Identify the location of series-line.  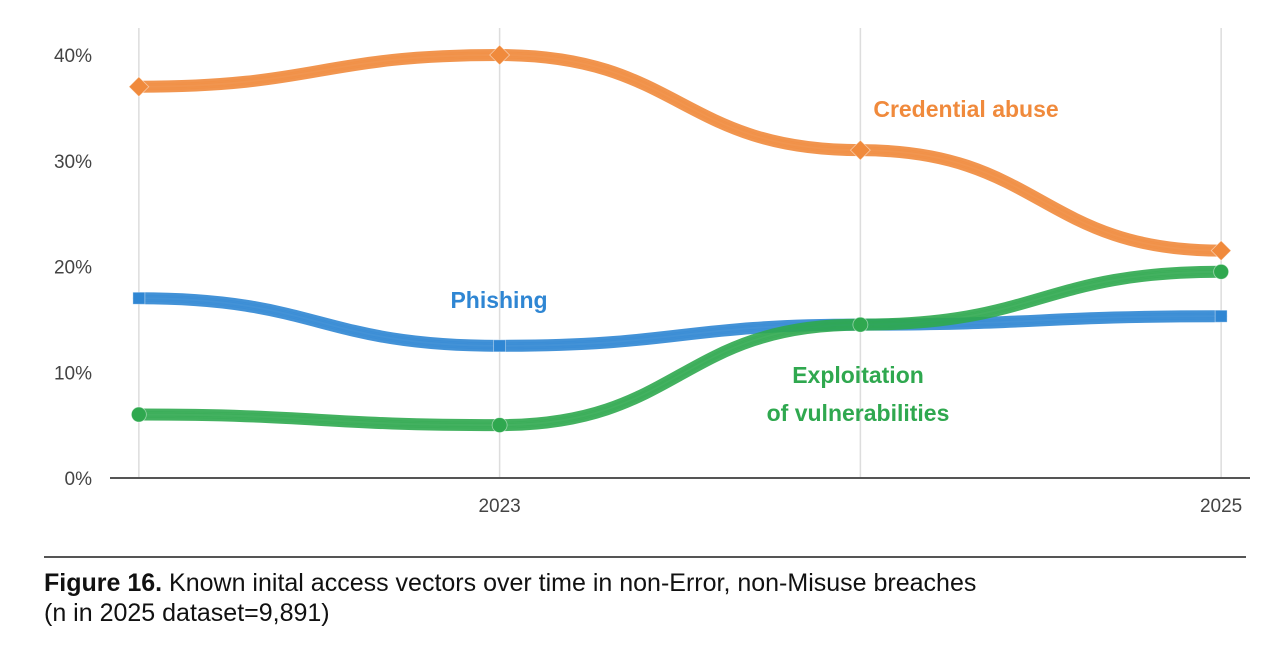
(680, 322).